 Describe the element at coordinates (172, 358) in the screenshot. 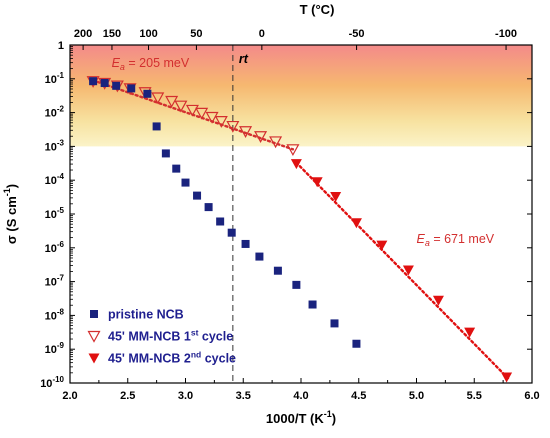

I see `legend-label: 45' MM-NCB 2nd cycle` at that location.